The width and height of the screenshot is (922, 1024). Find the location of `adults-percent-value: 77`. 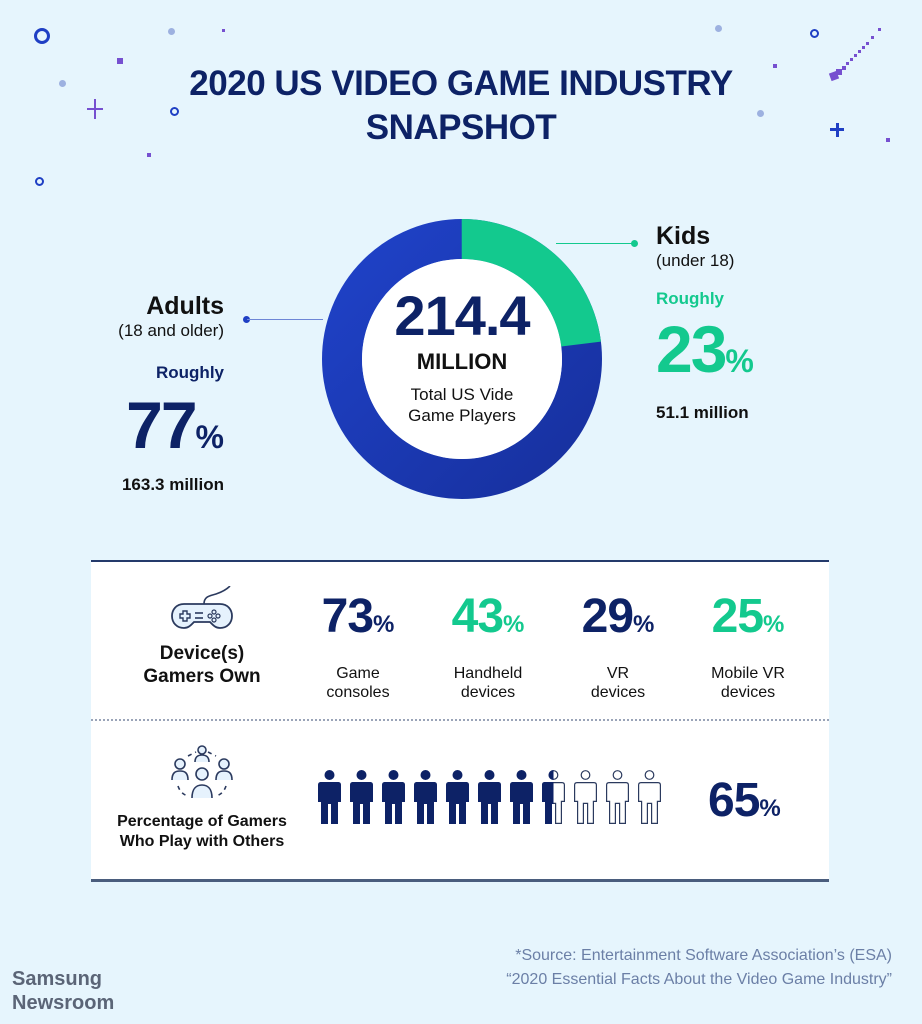

adults-percent-value: 77 is located at coordinates (161, 425).